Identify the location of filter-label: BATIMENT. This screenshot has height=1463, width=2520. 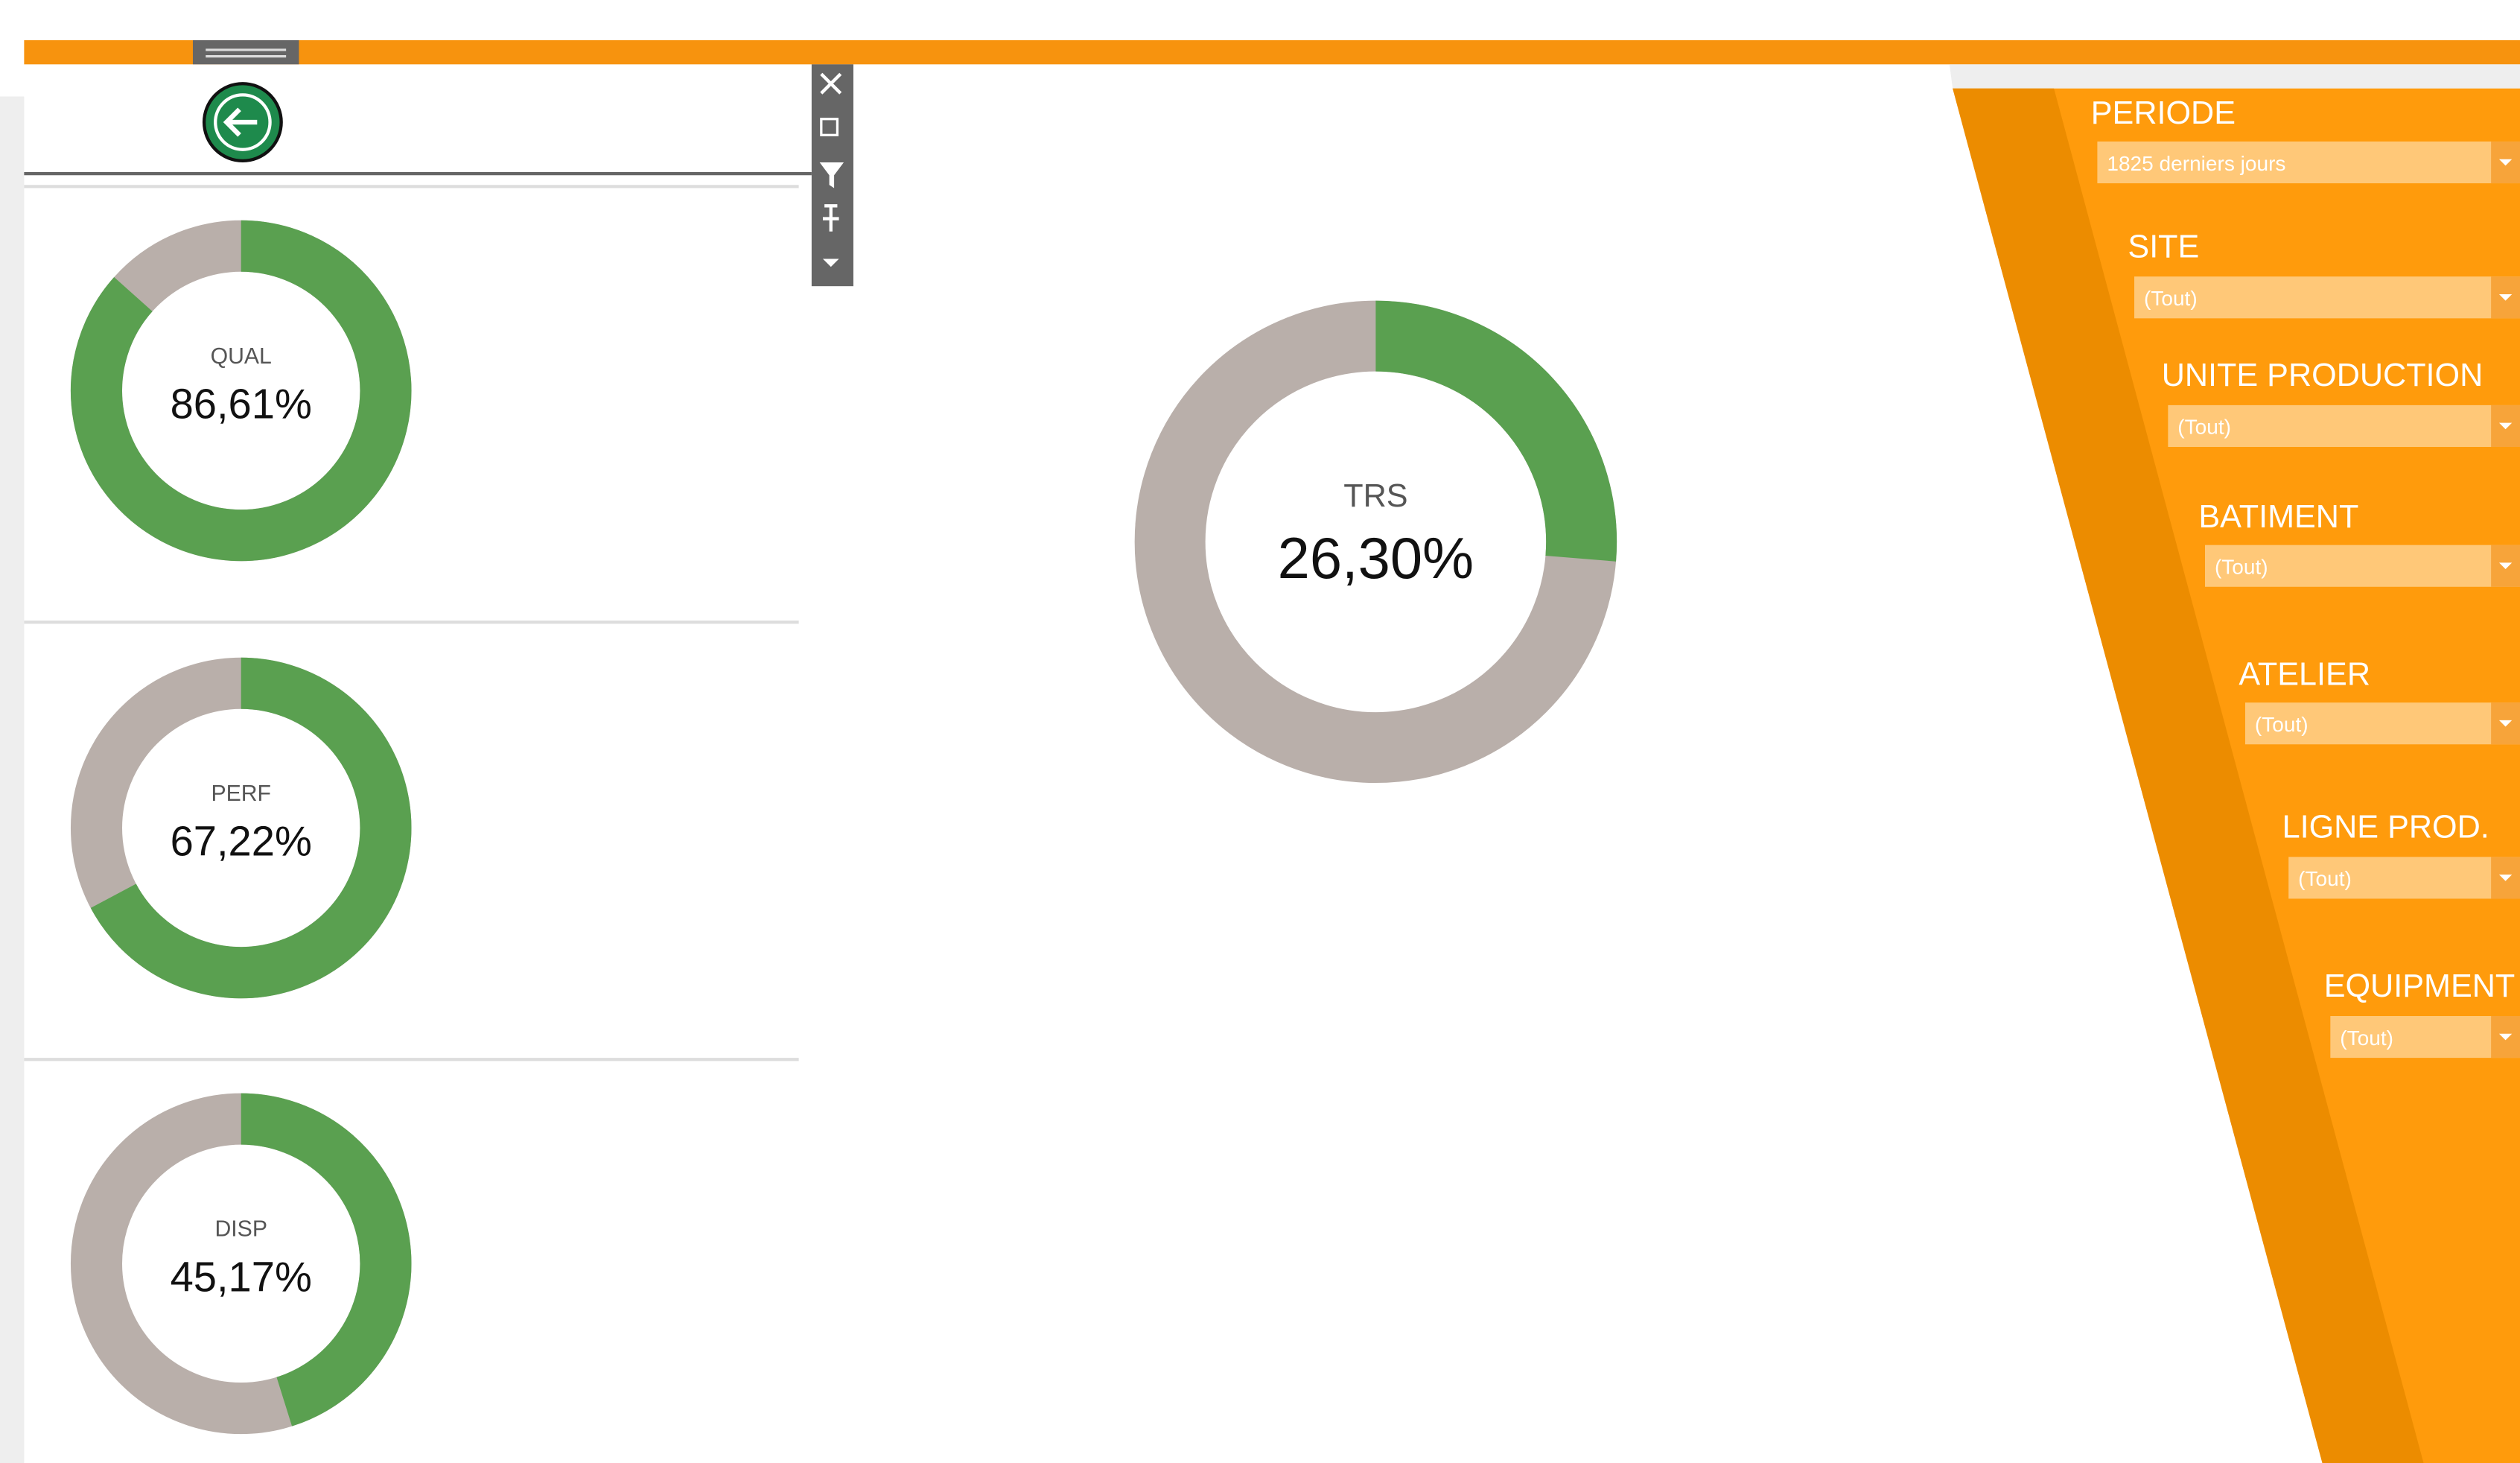
(2278, 517).